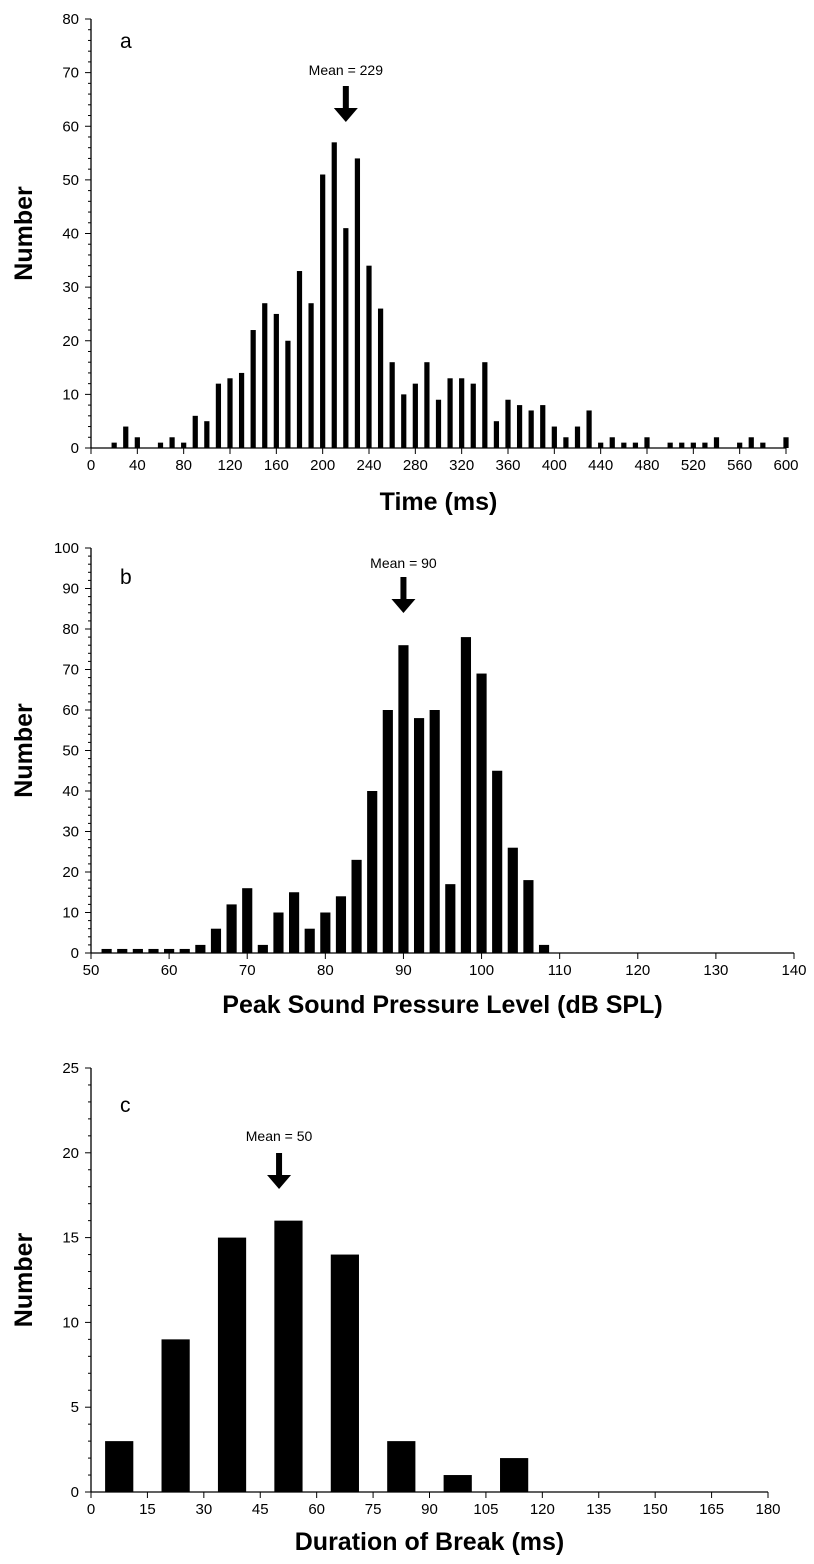 The width and height of the screenshot is (814, 1564). Describe the element at coordinates (793, 970) in the screenshot. I see `x-tick-label: 140` at that location.